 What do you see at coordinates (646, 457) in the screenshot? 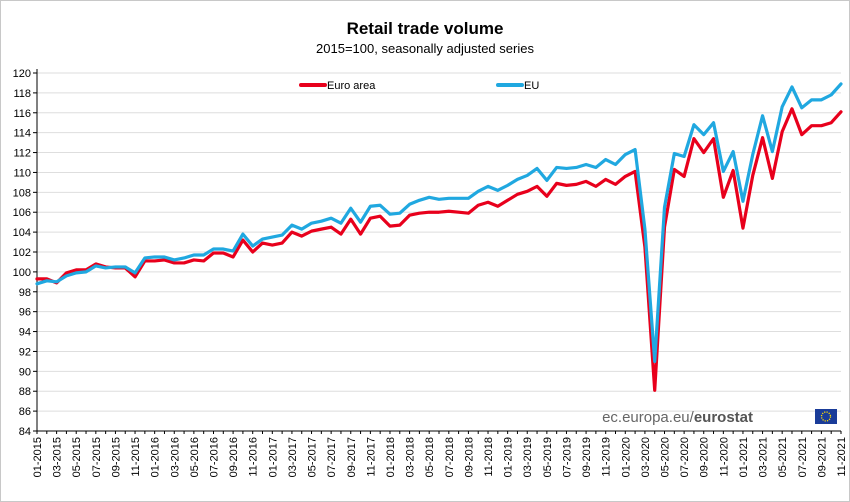
I see `x-tick-label: 03-2020` at bounding box center [646, 457].